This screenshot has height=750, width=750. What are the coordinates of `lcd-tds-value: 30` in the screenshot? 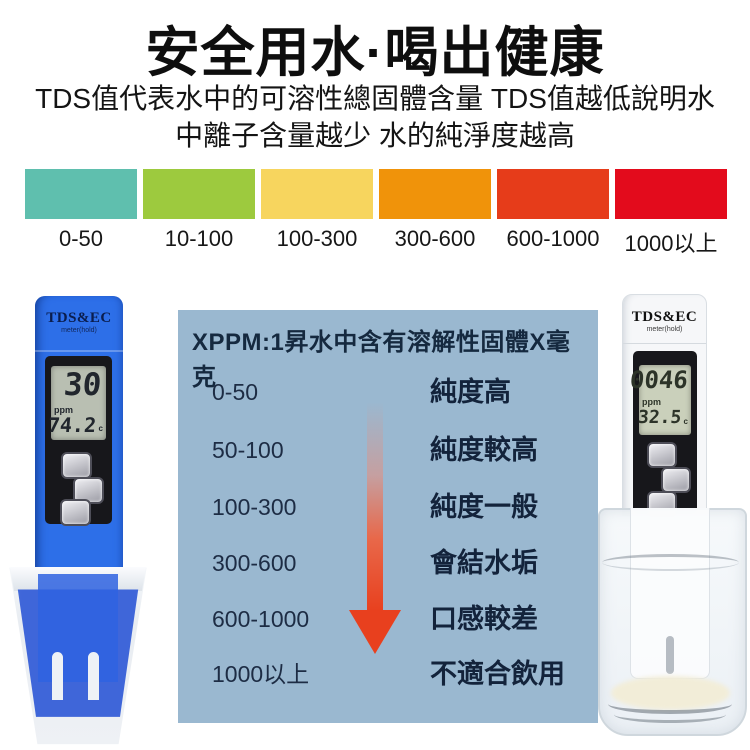 It's located at (82, 385).